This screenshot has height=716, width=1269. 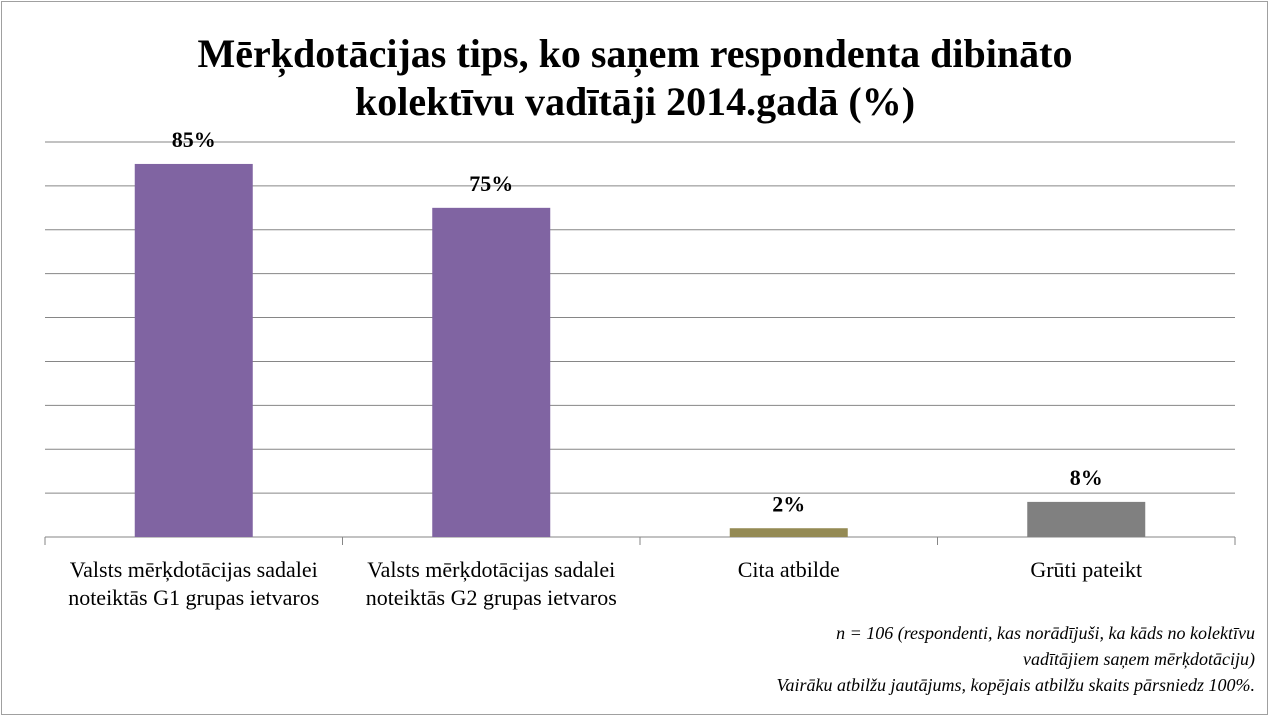 I want to click on x-tick-label: Grūti pateikt, so click(x=1086, y=569).